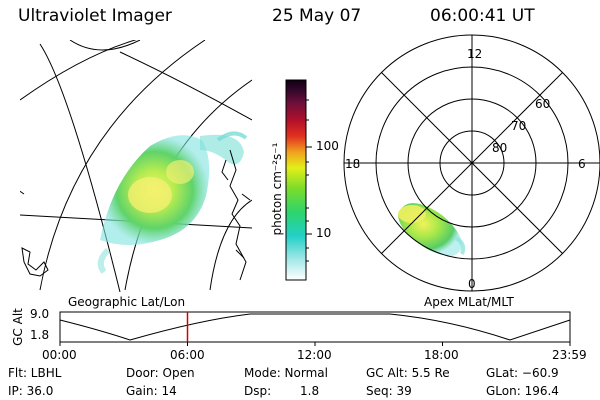 Image resolution: width=600 pixels, height=400 pixels. I want to click on glon-value: GLon: 196.4, so click(522, 391).